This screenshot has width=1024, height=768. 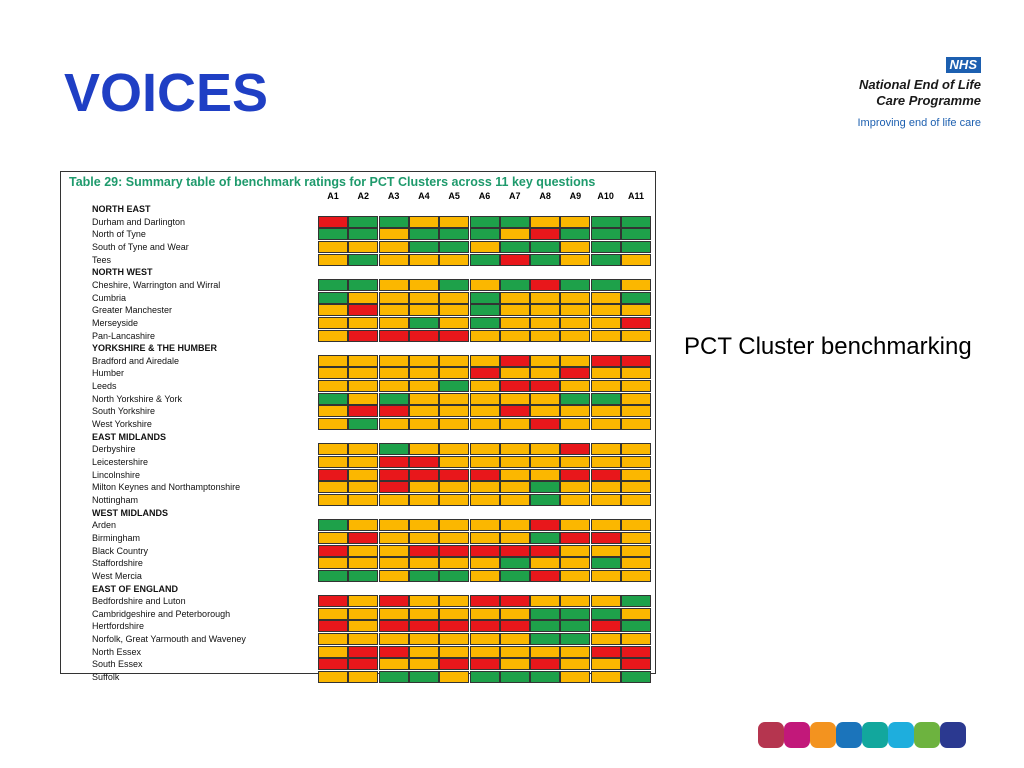 I want to click on cluster-label: Derbyshire, so click(x=114, y=449).